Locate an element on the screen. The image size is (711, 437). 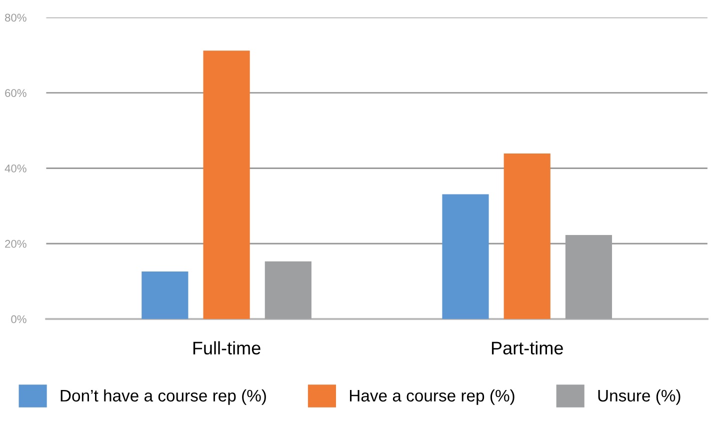
y-tick-label: 60% is located at coordinates (15, 93).